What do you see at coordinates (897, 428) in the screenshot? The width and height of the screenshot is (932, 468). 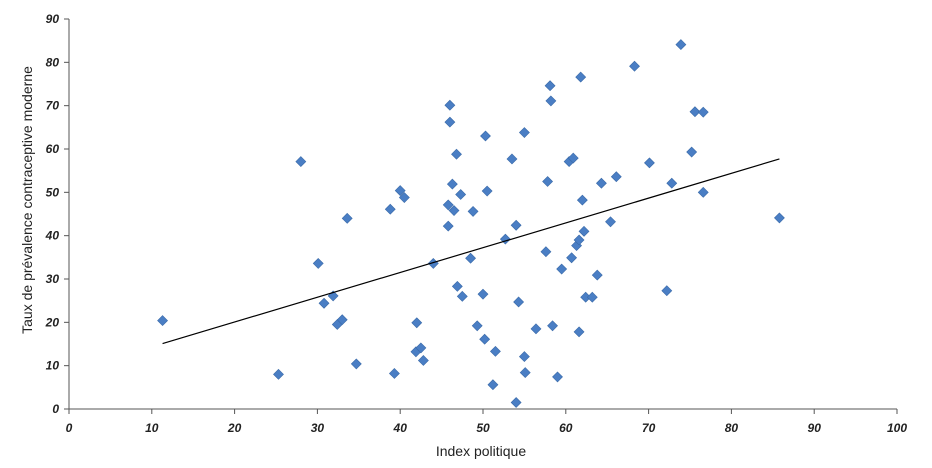 I see `x-tick-label: 100` at bounding box center [897, 428].